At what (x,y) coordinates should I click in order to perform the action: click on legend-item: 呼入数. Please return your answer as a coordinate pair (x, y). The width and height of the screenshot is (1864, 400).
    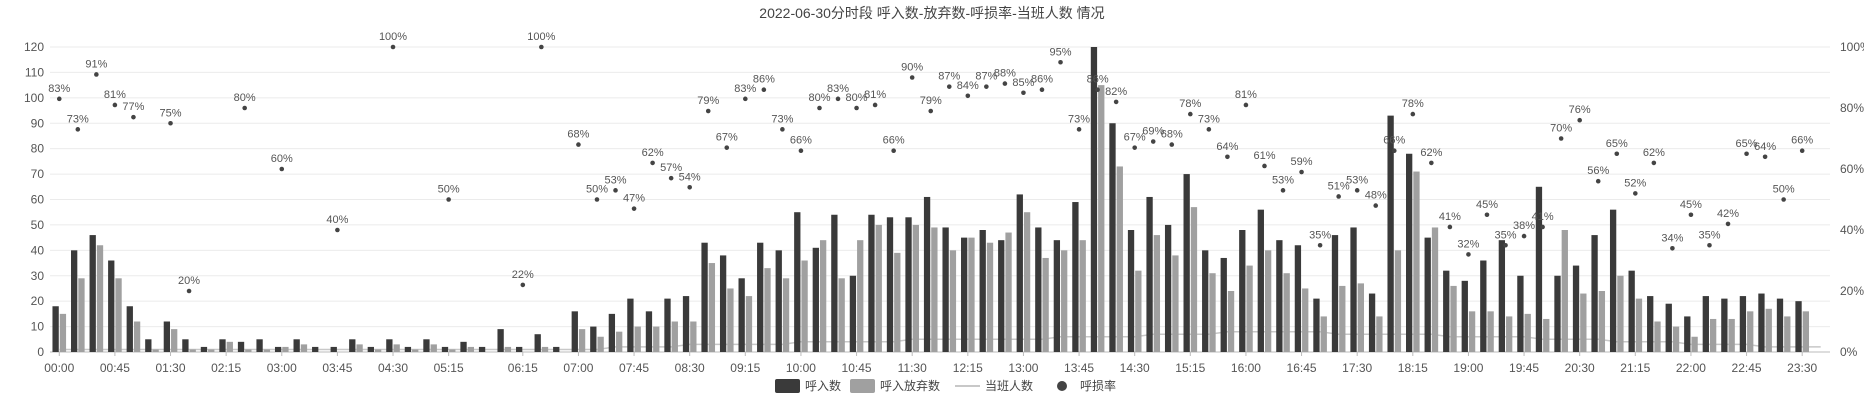
    Looking at the image, I should click on (808, 385).